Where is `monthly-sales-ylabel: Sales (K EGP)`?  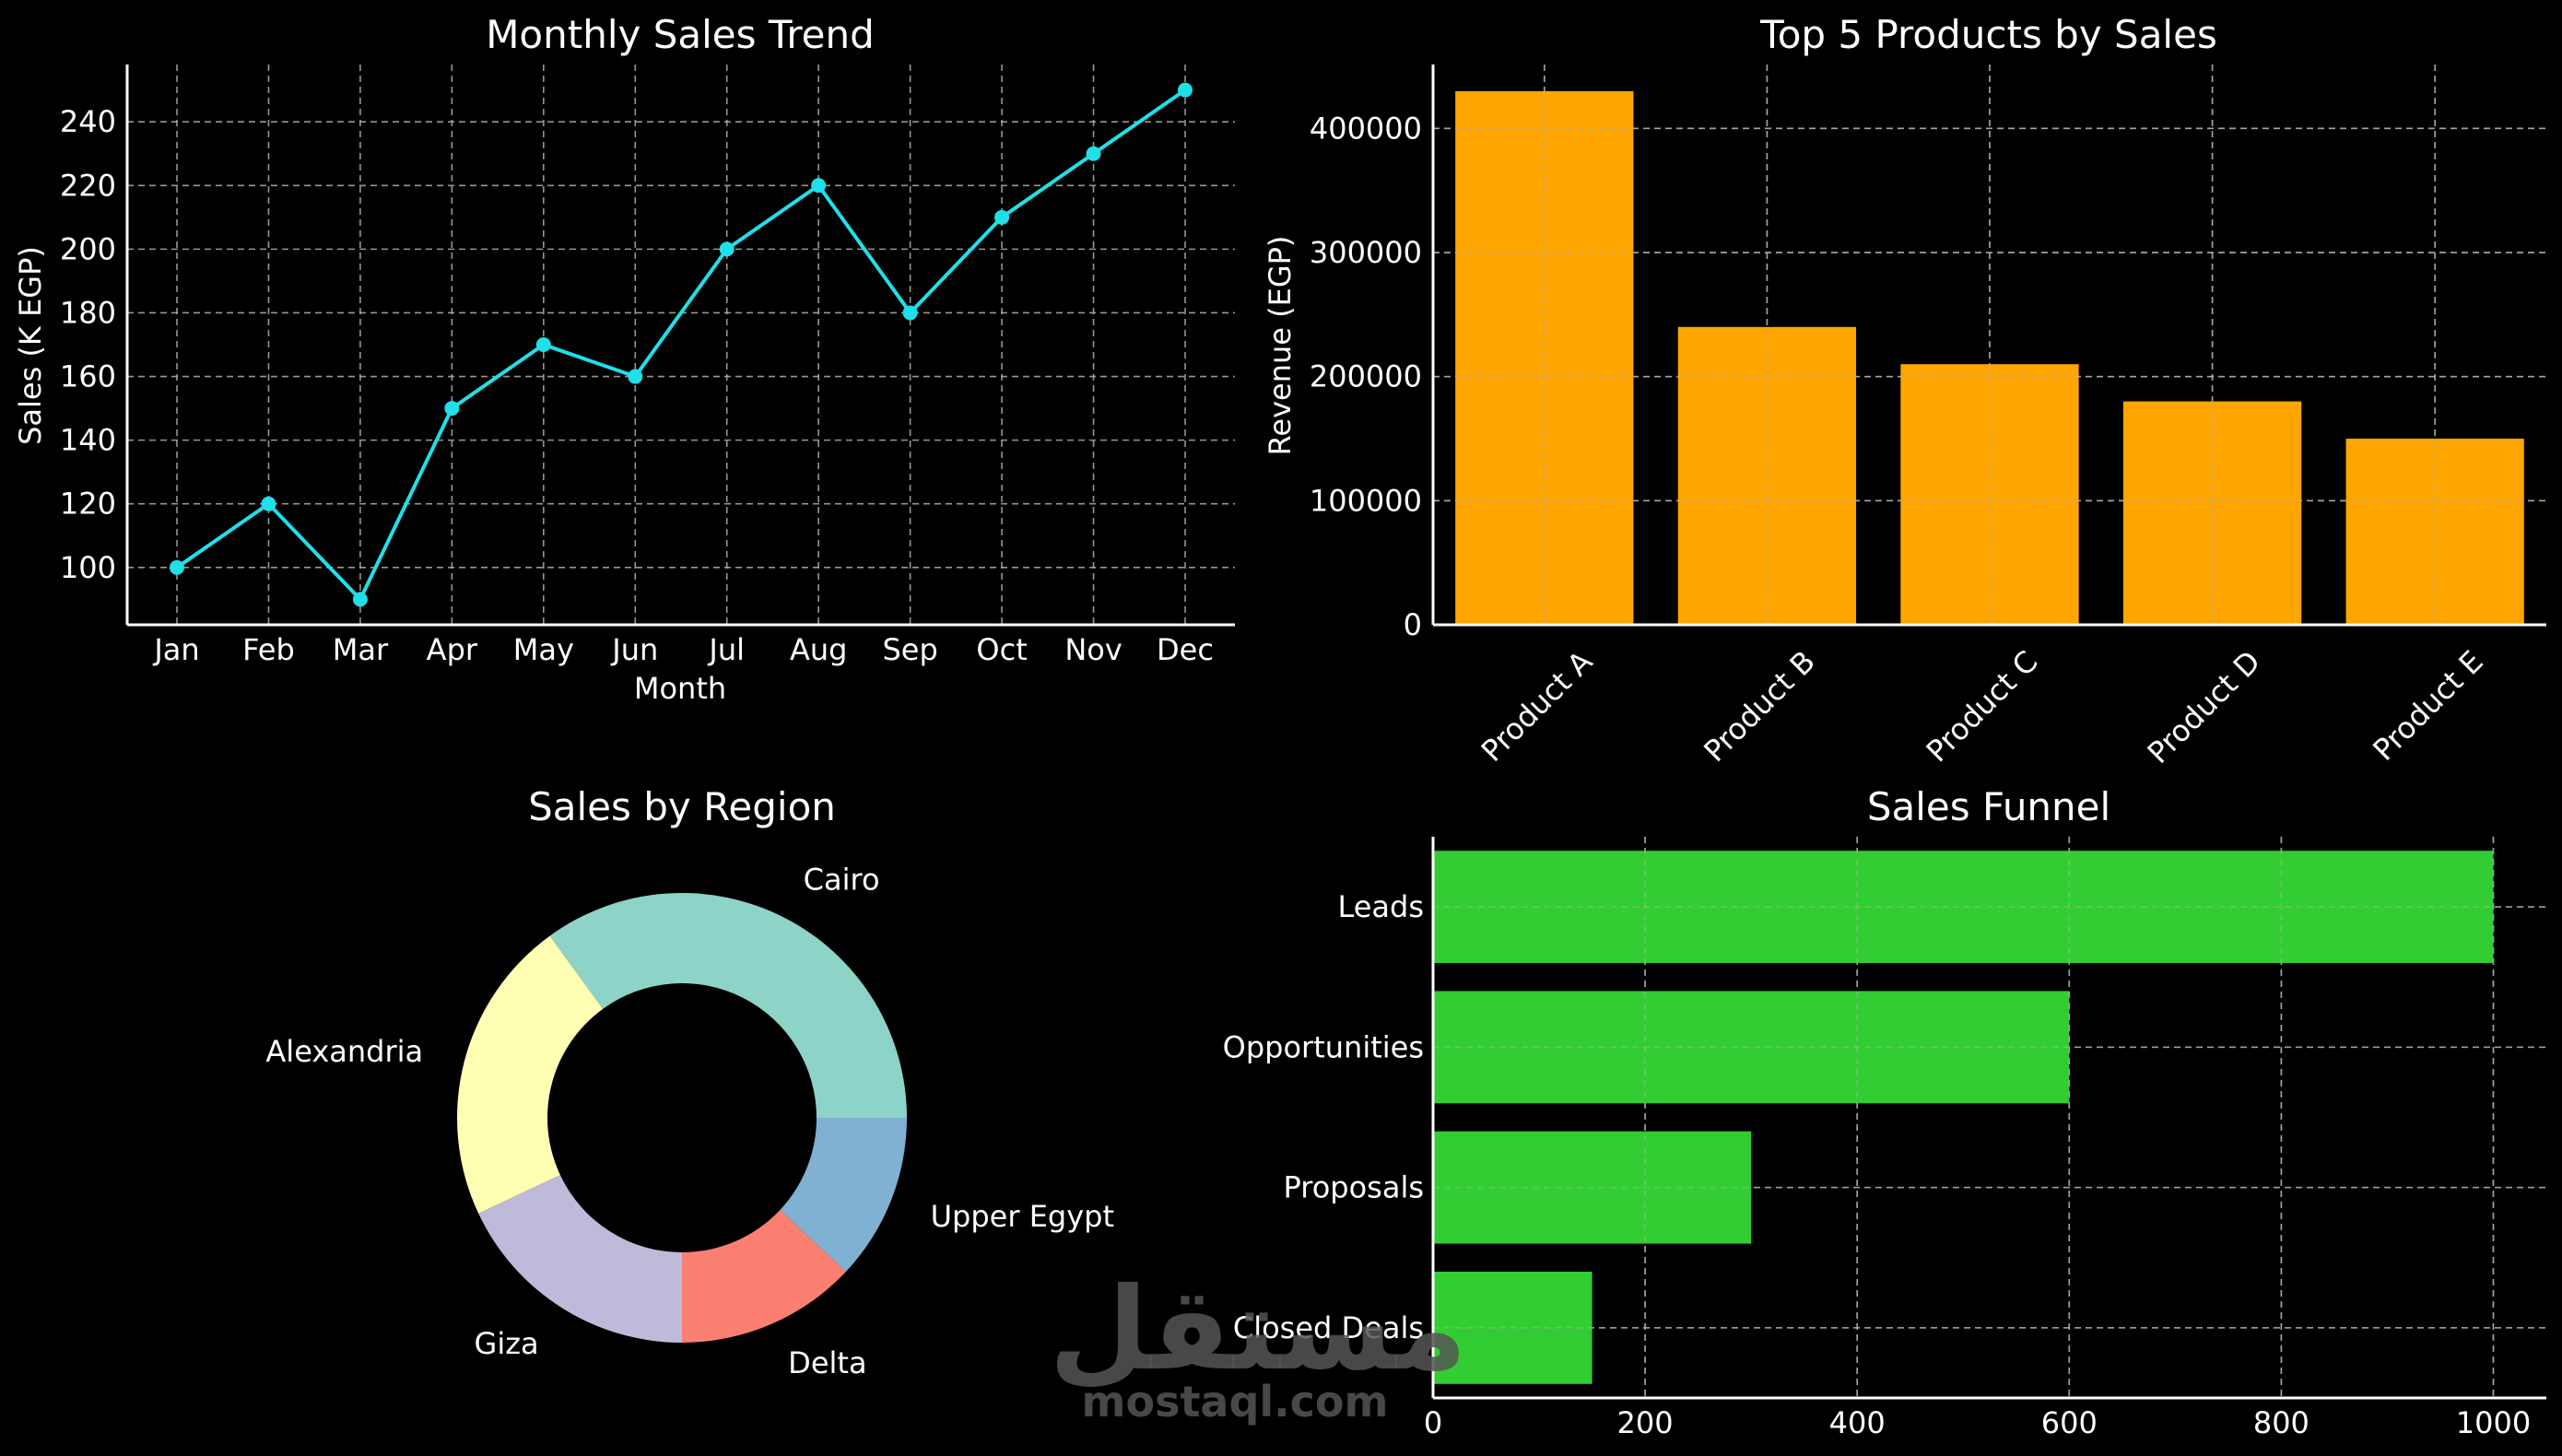
monthly-sales-ylabel: Sales (K EGP) is located at coordinates (30, 345).